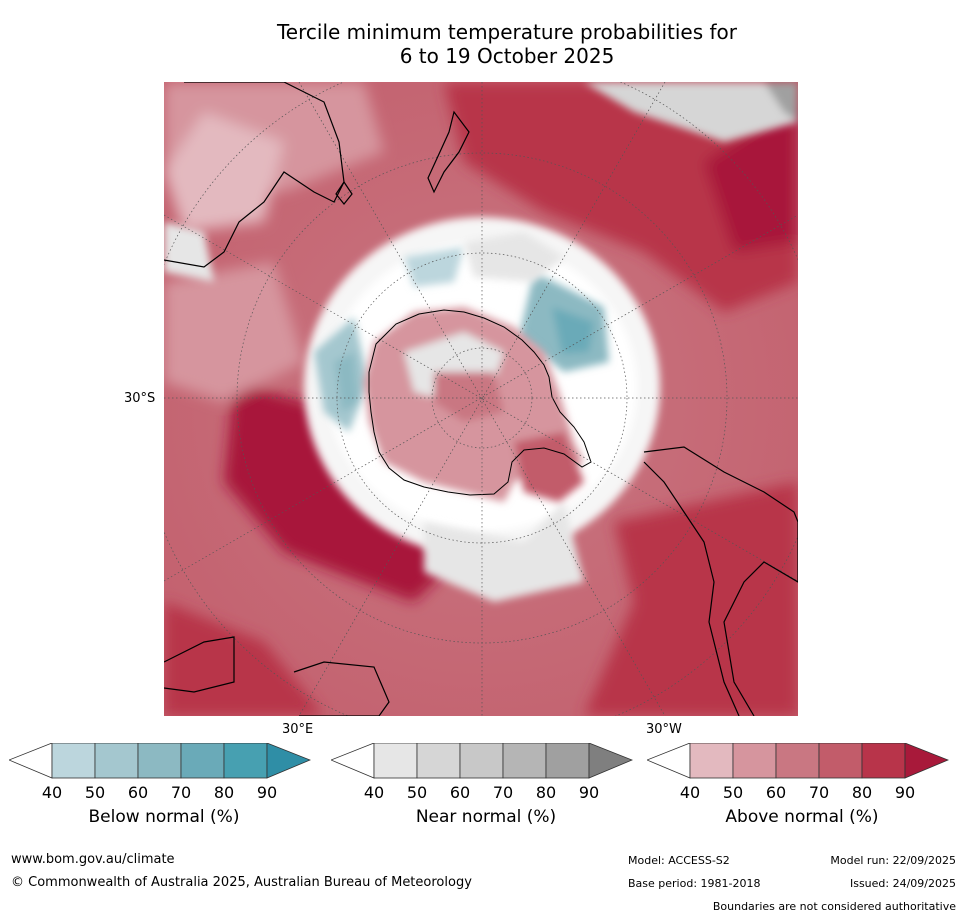  I want to click on colorbar-near-normal: 40 50 60 70 80 90 Near normal (%), so click(486, 793).